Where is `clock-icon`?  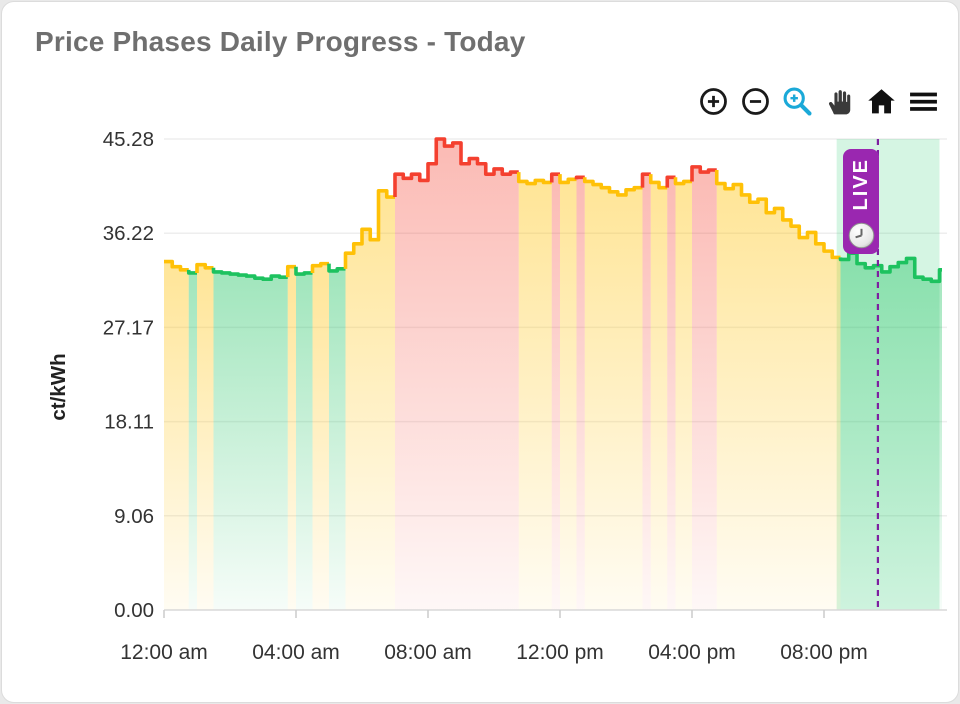
clock-icon is located at coordinates (861, 235).